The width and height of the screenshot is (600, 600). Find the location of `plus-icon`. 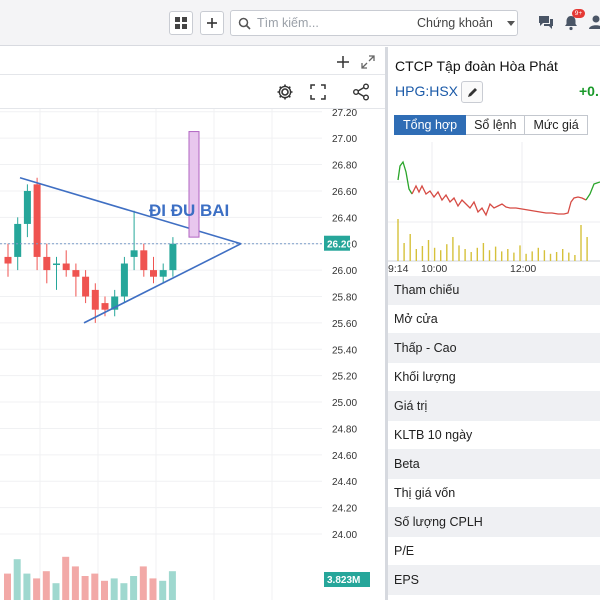

plus-icon is located at coordinates (212, 23).